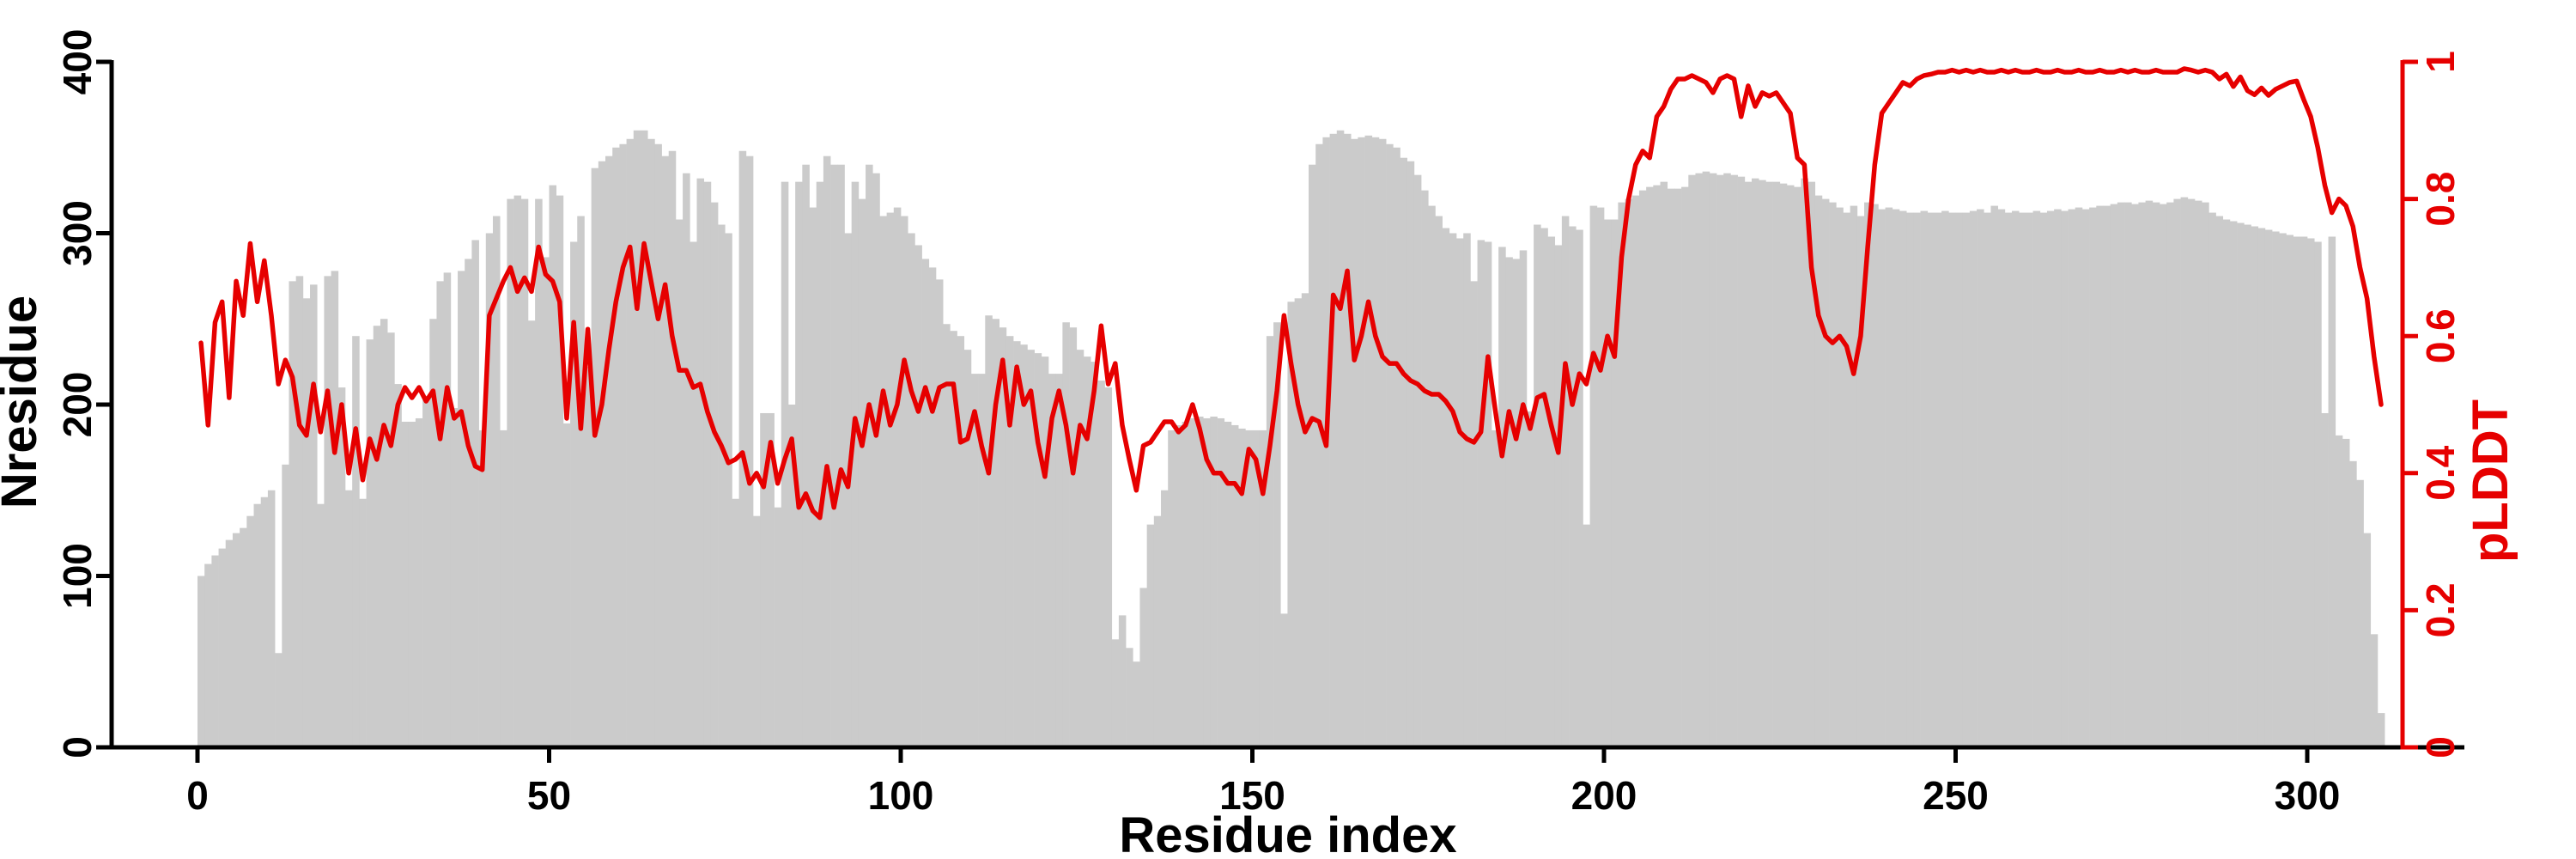 The height and width of the screenshot is (859, 2576). What do you see at coordinates (83, 393) in the screenshot?
I see `y-axis-left-ticks: 0 100 200 300 400` at bounding box center [83, 393].